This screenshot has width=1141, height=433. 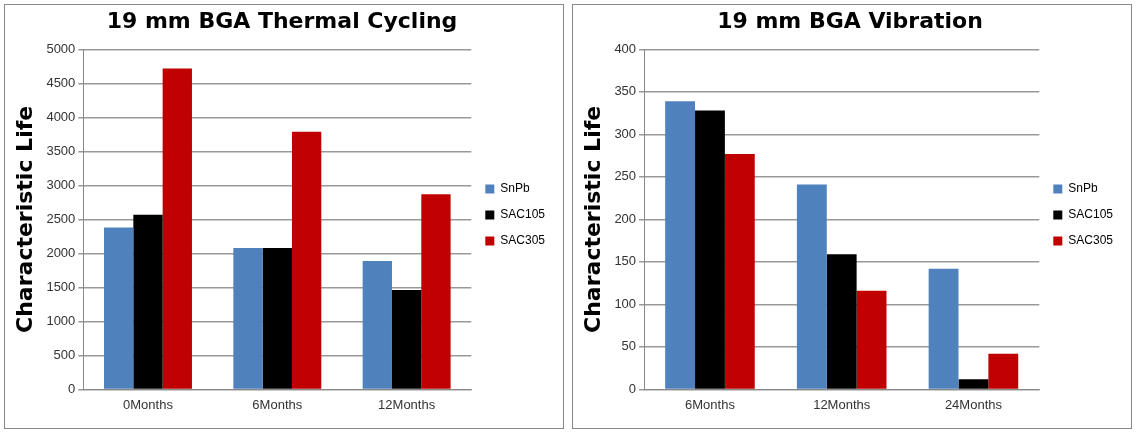 What do you see at coordinates (625, 133) in the screenshot?
I see `y-tick-label: 300` at bounding box center [625, 133].